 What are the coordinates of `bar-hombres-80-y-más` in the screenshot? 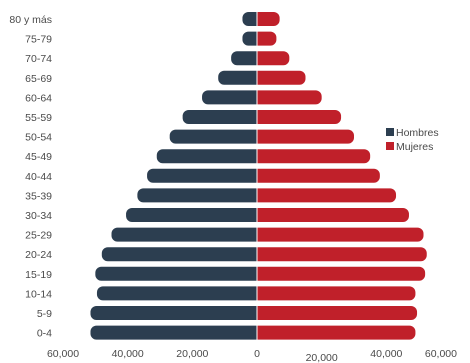 It's located at (249, 19).